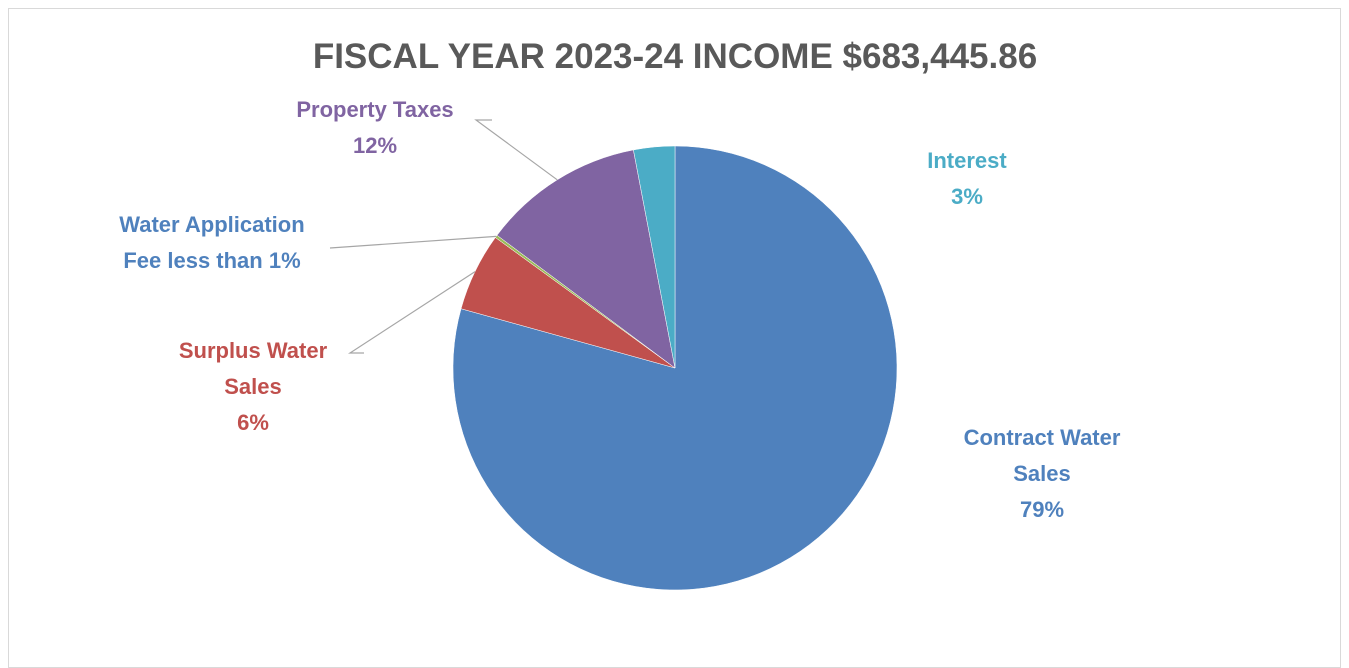 The height and width of the screenshot is (668, 1349). What do you see at coordinates (654, 257) in the screenshot?
I see `pie-slice-interest` at bounding box center [654, 257].